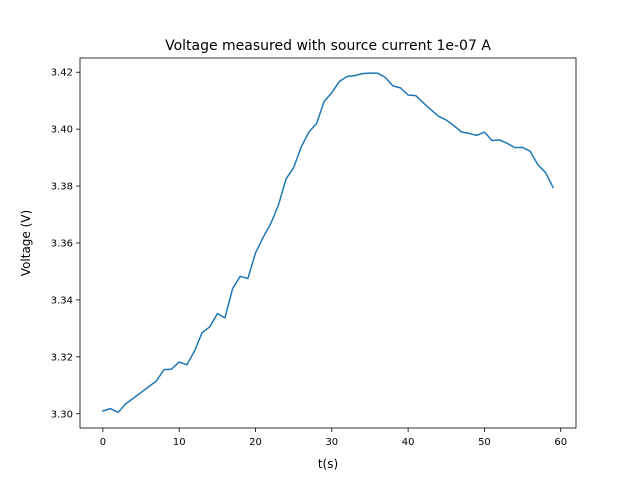 Image resolution: width=640 pixels, height=480 pixels. I want to click on x-tick-label: 50, so click(484, 442).